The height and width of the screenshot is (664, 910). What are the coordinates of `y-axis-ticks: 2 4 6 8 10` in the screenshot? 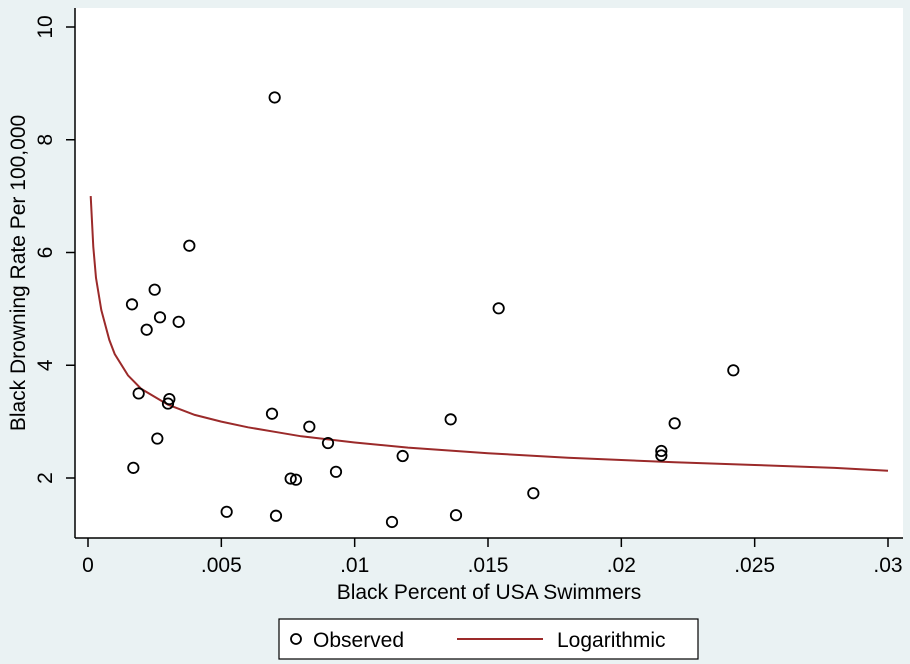 It's located at (54, 249).